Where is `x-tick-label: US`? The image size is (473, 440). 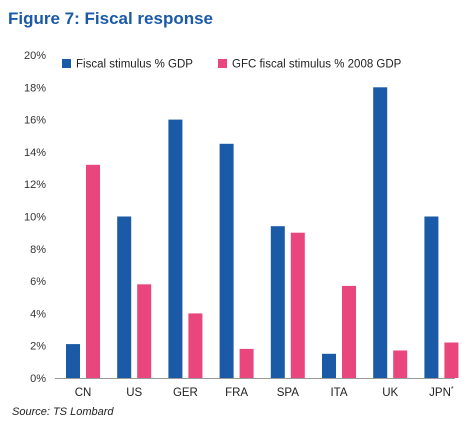 x-tick-label: US is located at coordinates (134, 393).